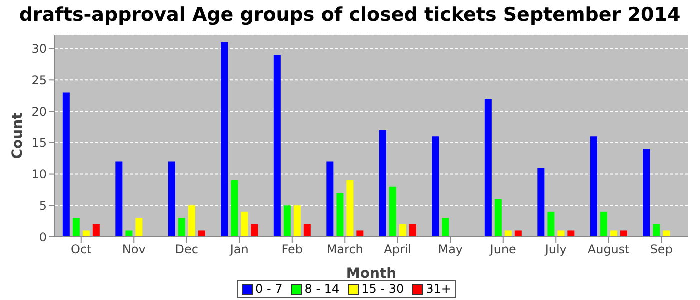  I want to click on x-tick-label: Nov, so click(134, 249).